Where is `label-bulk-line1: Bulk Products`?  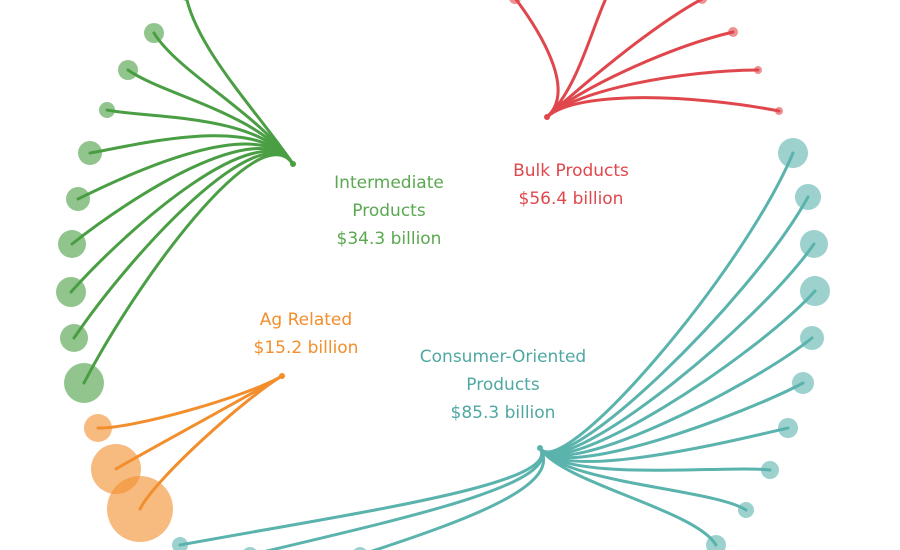
label-bulk-line1: Bulk Products is located at coordinates (571, 171).